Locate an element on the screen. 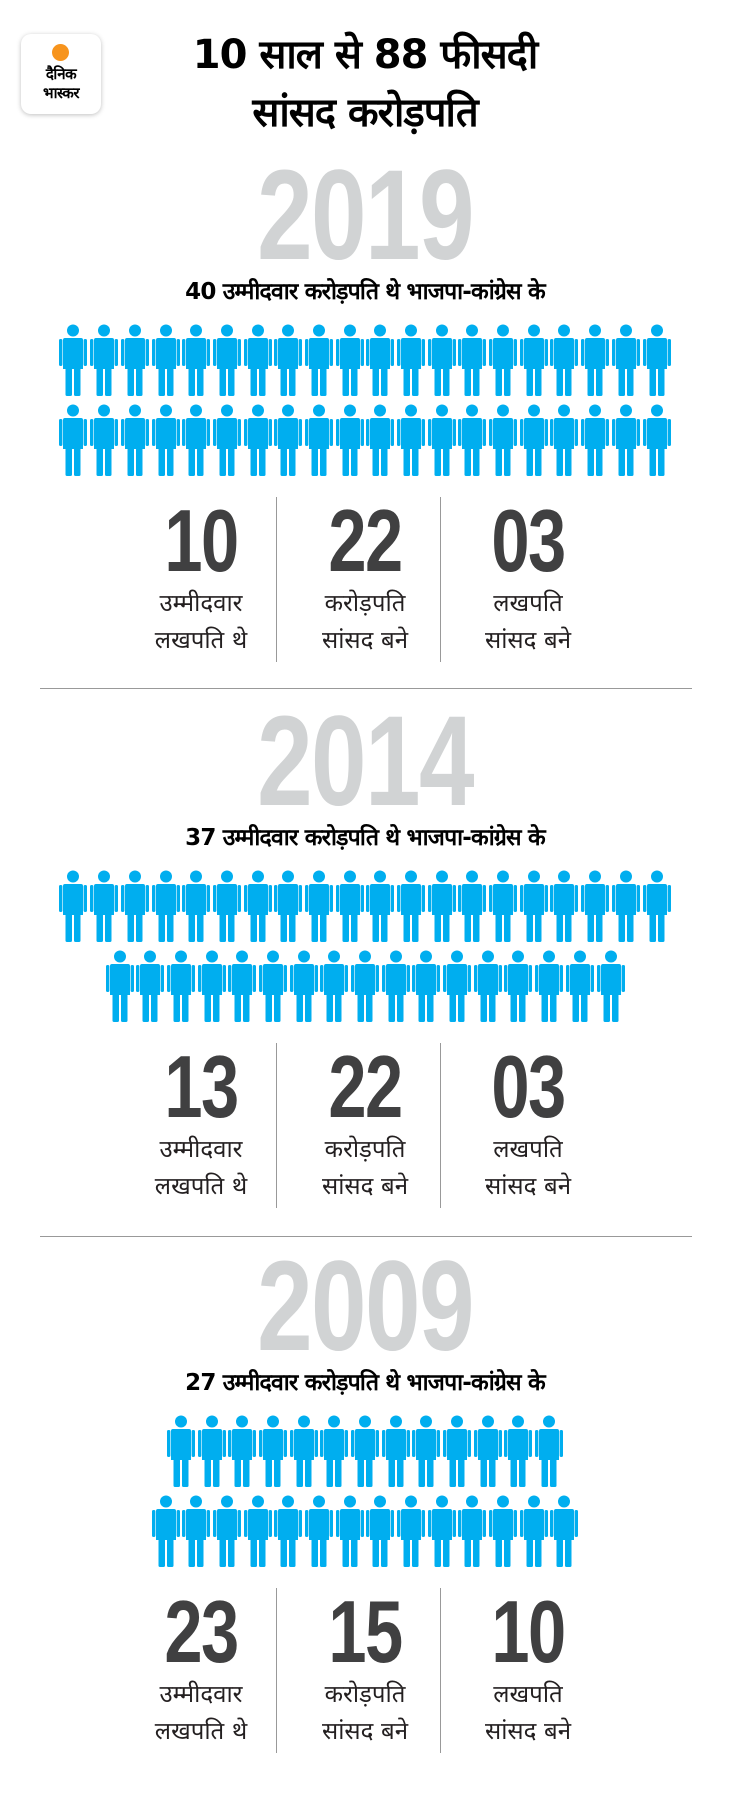 This screenshot has width=730, height=1794. stat-block: 15 करोड़पति सांसद बने is located at coordinates (365, 1666).